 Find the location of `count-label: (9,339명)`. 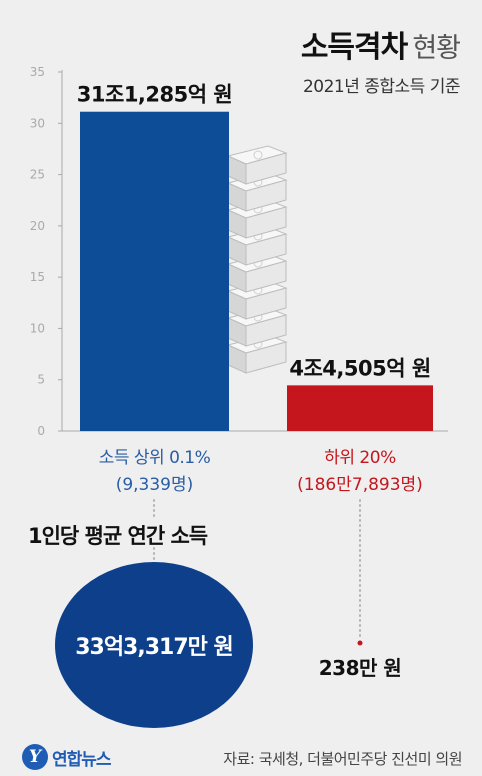

count-label: (9,339명) is located at coordinates (155, 485).